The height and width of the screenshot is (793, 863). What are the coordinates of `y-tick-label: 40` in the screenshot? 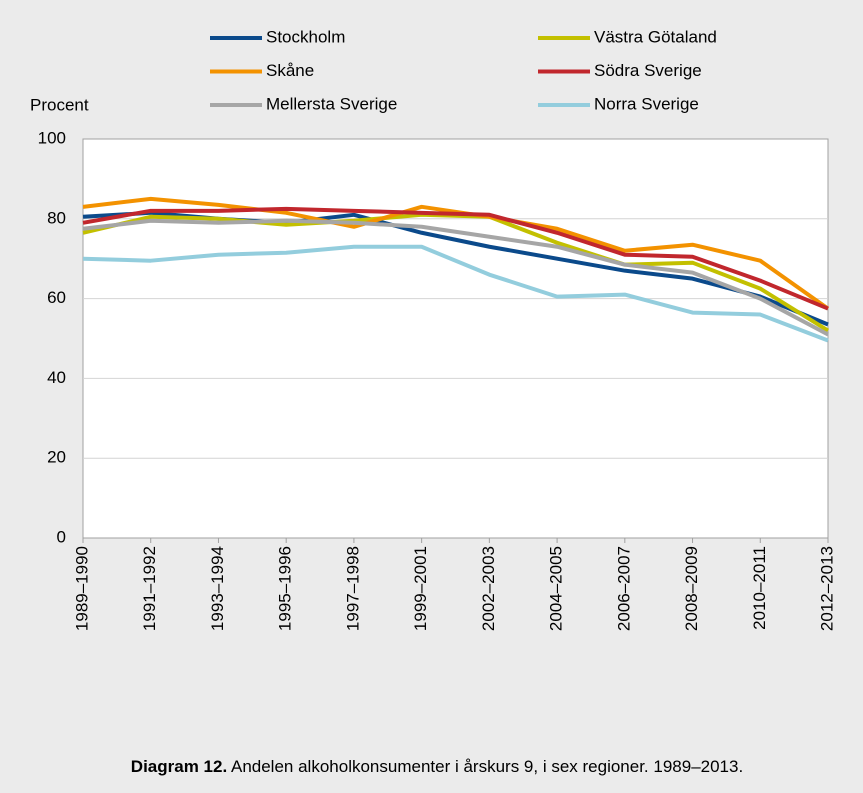 It's located at (56, 377).